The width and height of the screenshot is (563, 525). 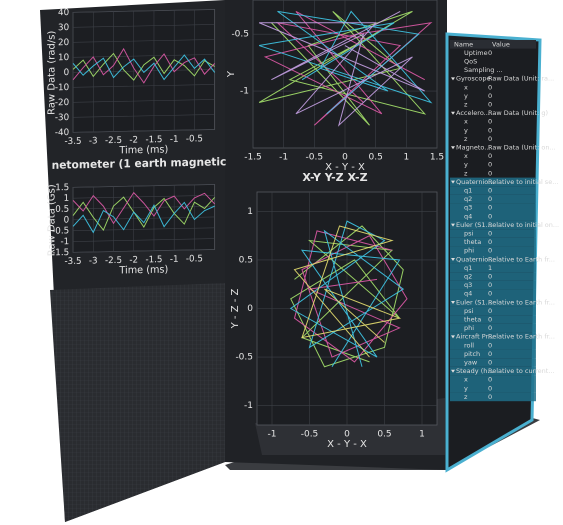 I want to click on x-tick-label: -3, so click(x=93, y=261).